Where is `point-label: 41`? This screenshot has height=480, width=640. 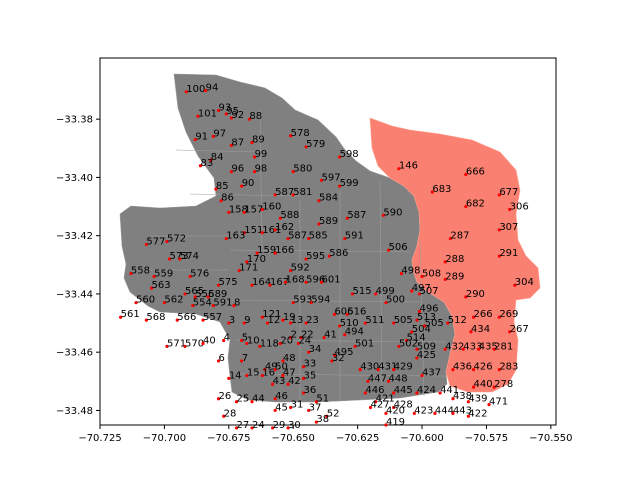 point-label: 41 is located at coordinates (330, 335).